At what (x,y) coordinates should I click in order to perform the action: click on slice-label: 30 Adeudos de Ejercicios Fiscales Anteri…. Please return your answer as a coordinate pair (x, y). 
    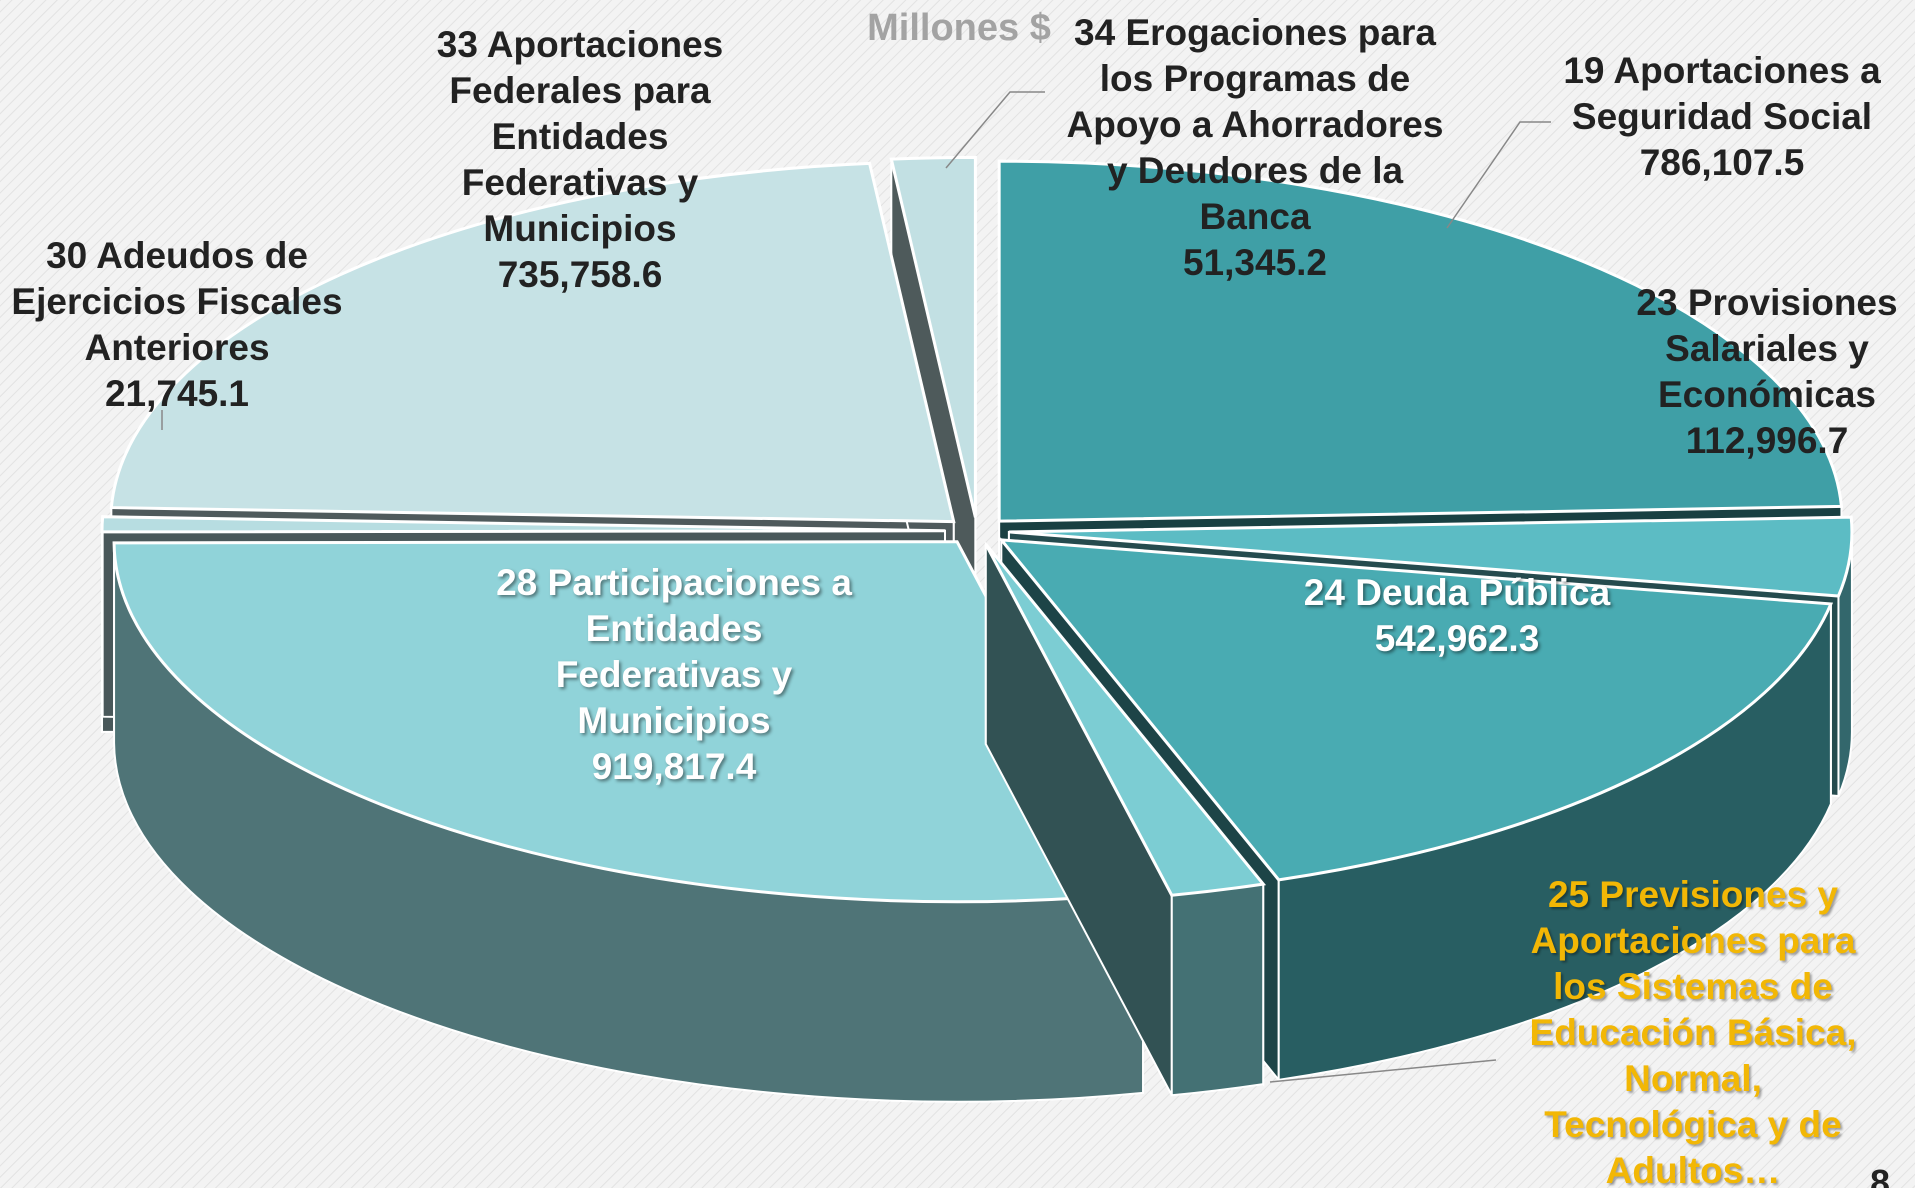
    Looking at the image, I should click on (177, 325).